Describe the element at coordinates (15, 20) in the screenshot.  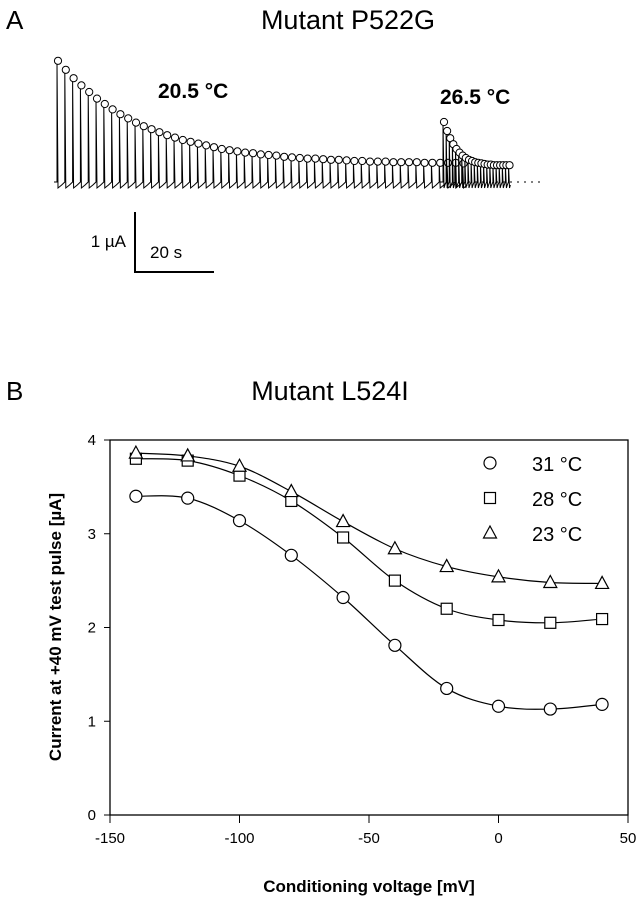
I see `panel-a-label: A` at that location.